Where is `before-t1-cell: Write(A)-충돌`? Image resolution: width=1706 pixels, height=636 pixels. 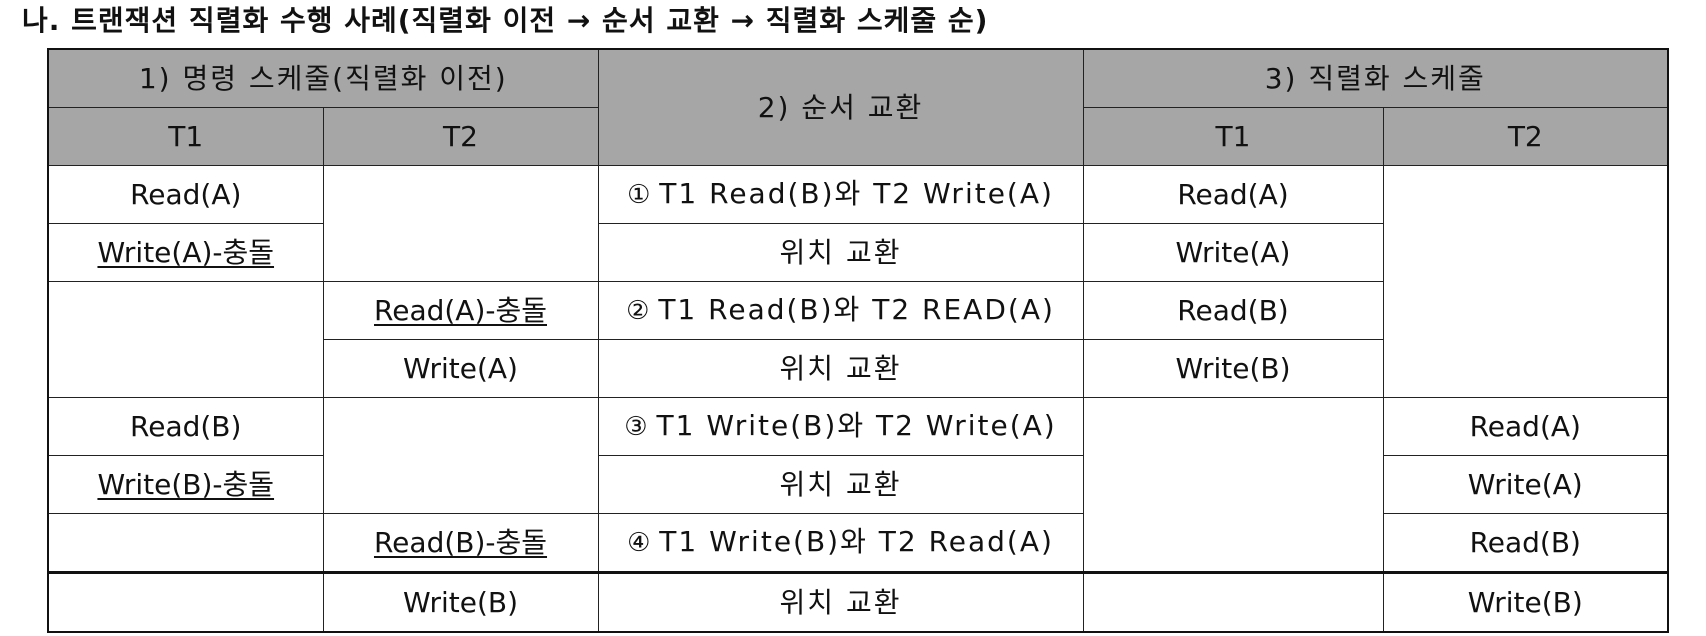
before-t1-cell: Write(A)-충돌 is located at coordinates (185, 252).